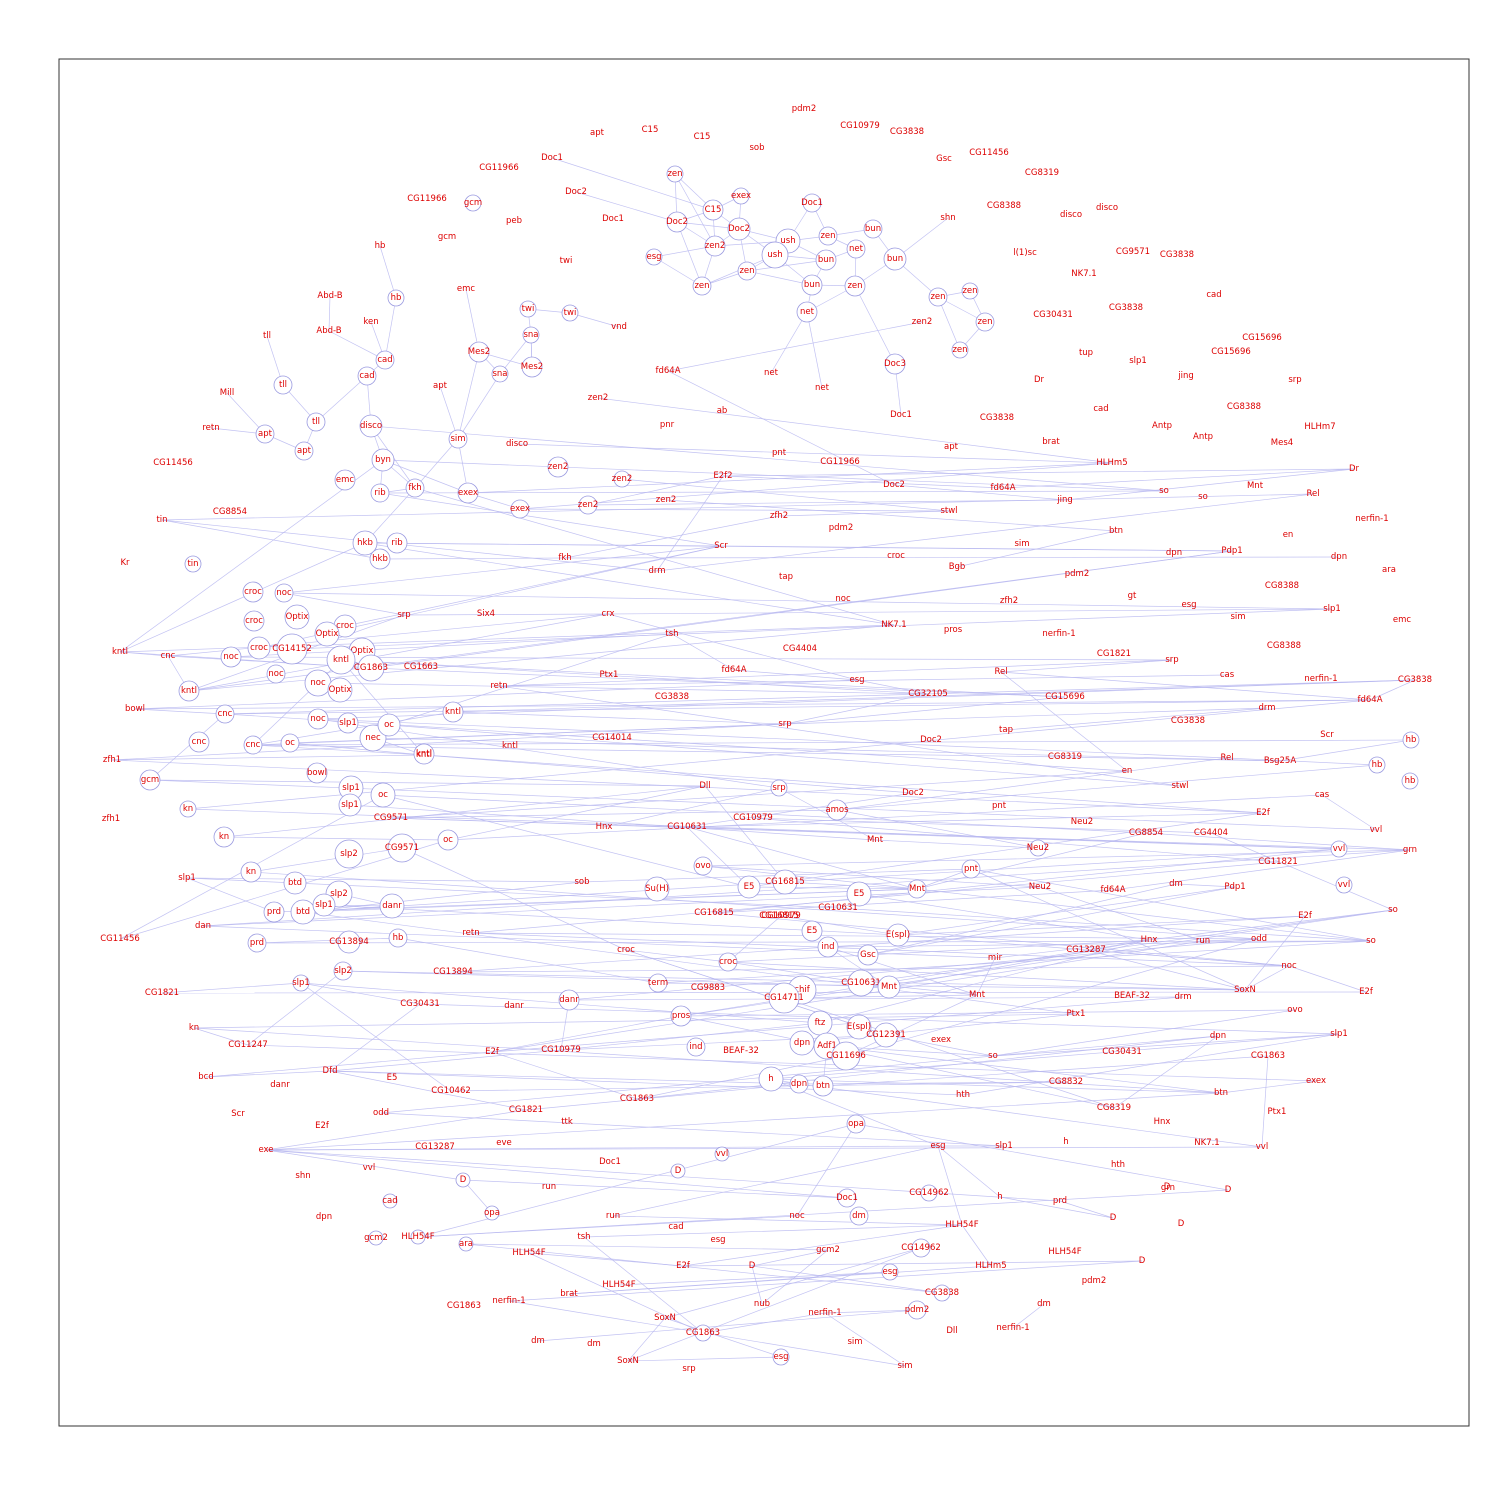  Describe the element at coordinates (259, 648) in the screenshot. I see `node-168: croc` at that location.